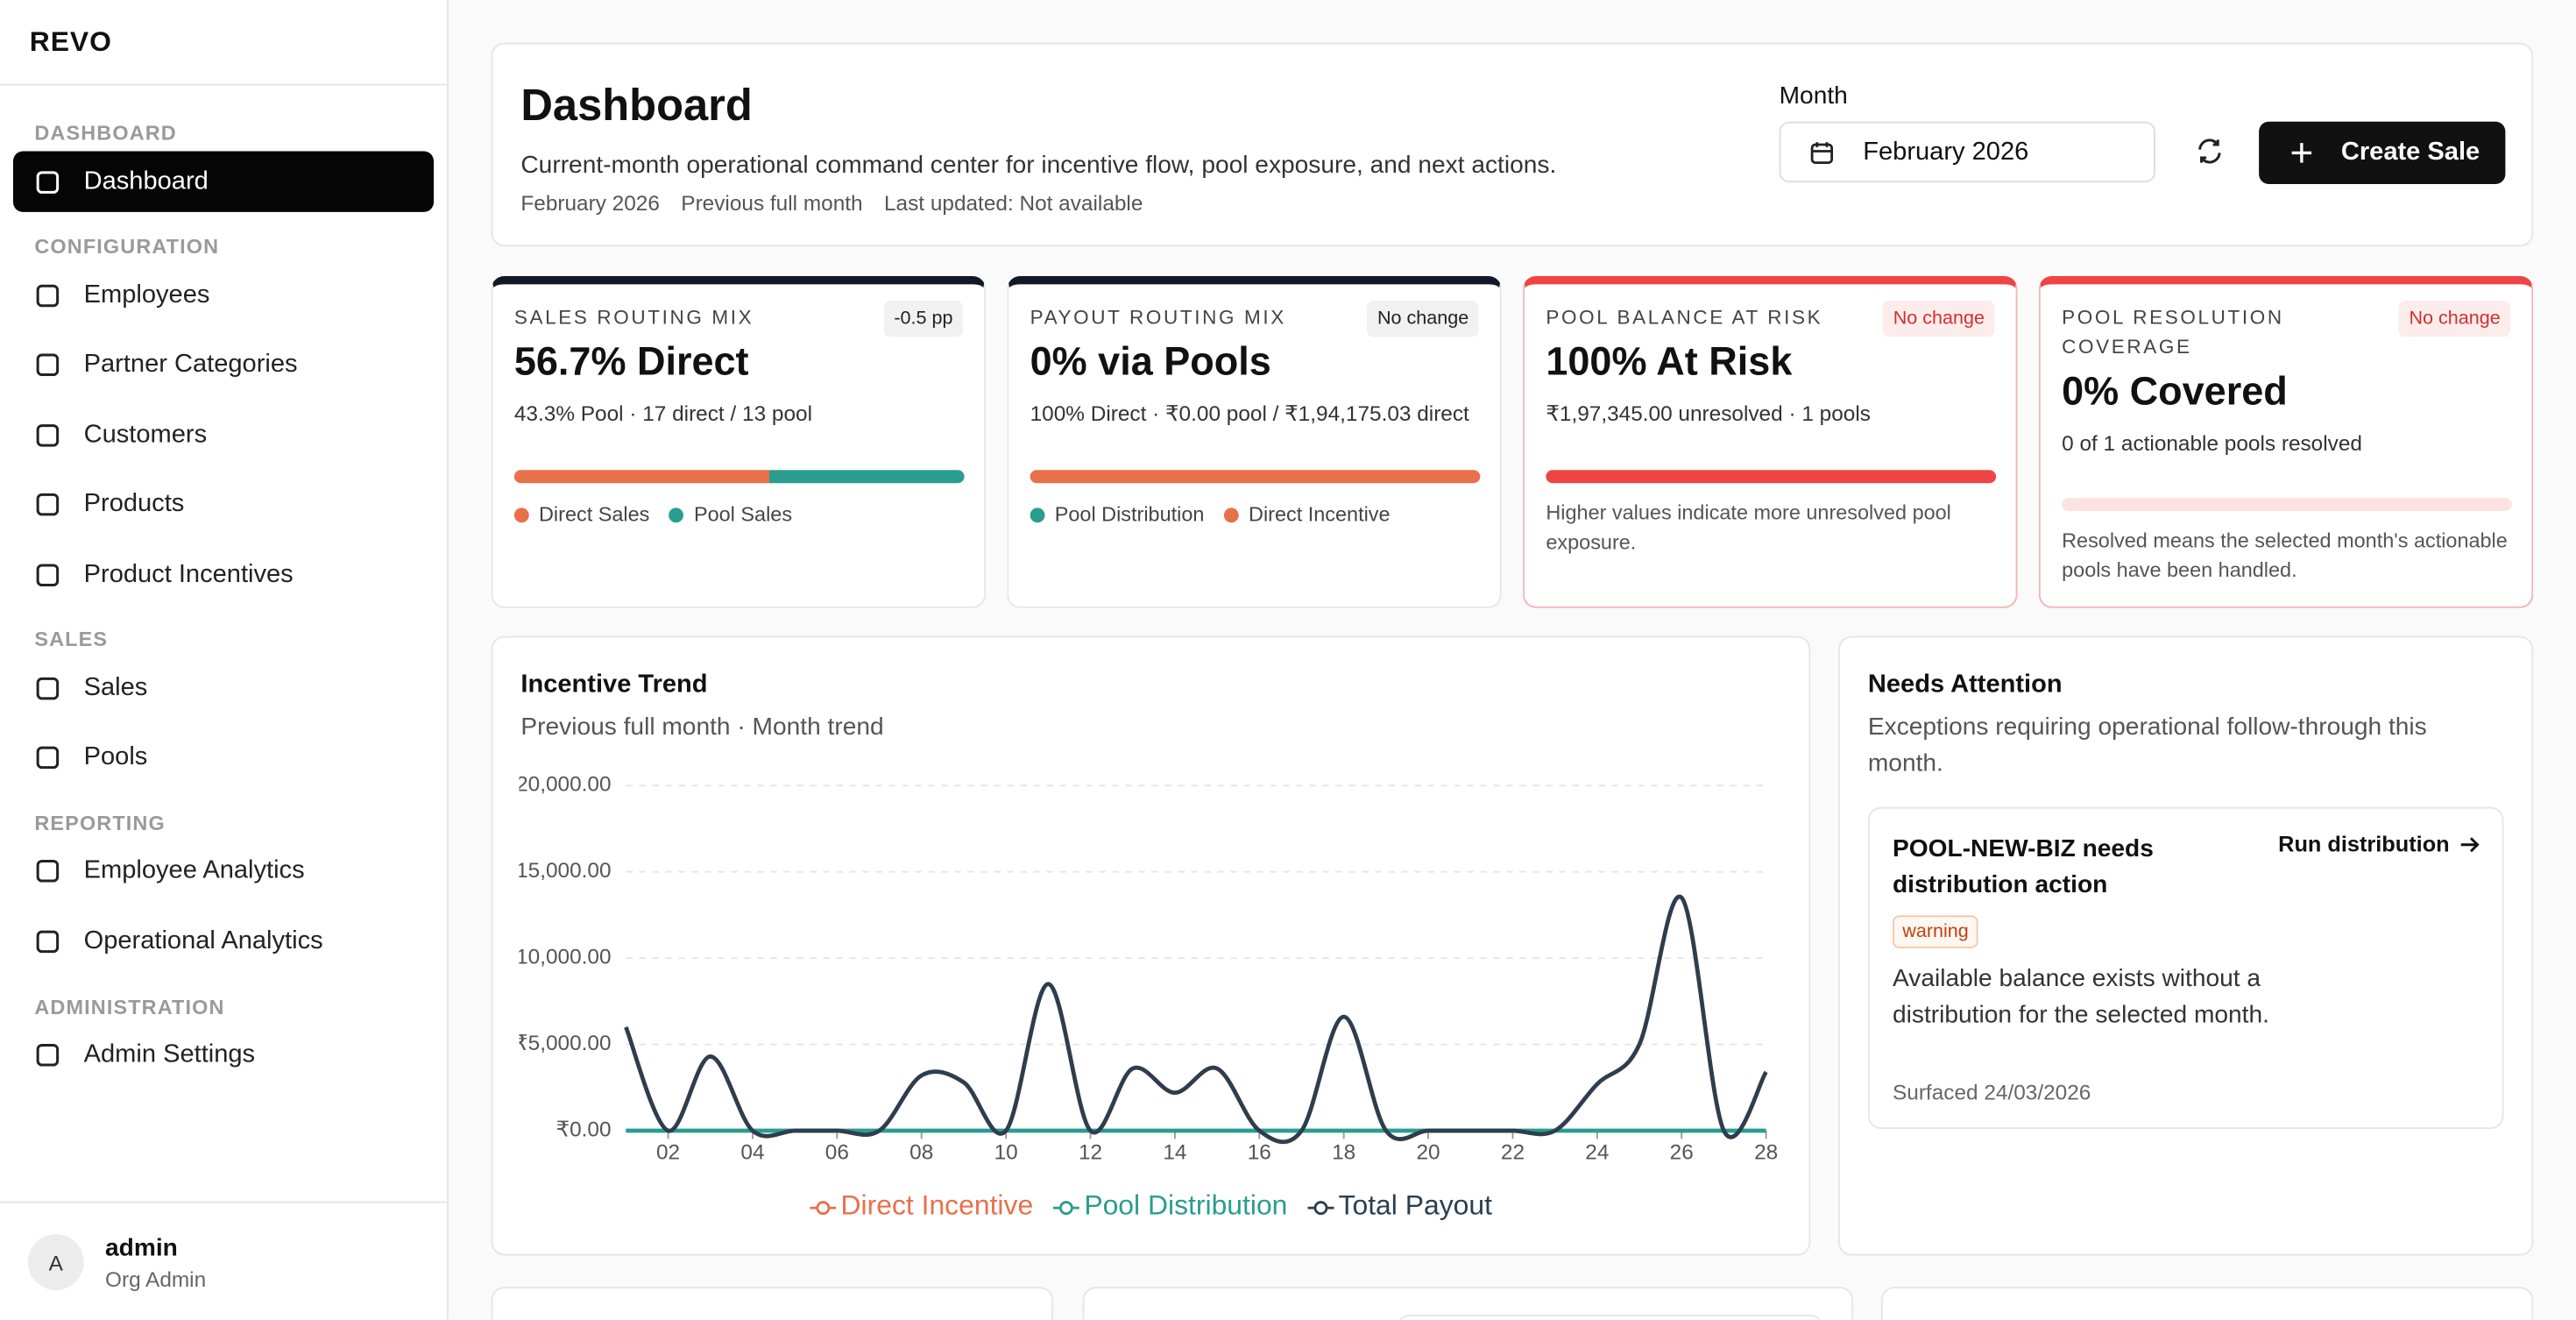 The image size is (2576, 1320). What do you see at coordinates (2175, 392) in the screenshot?
I see `kpi-value: 0% Covered` at bounding box center [2175, 392].